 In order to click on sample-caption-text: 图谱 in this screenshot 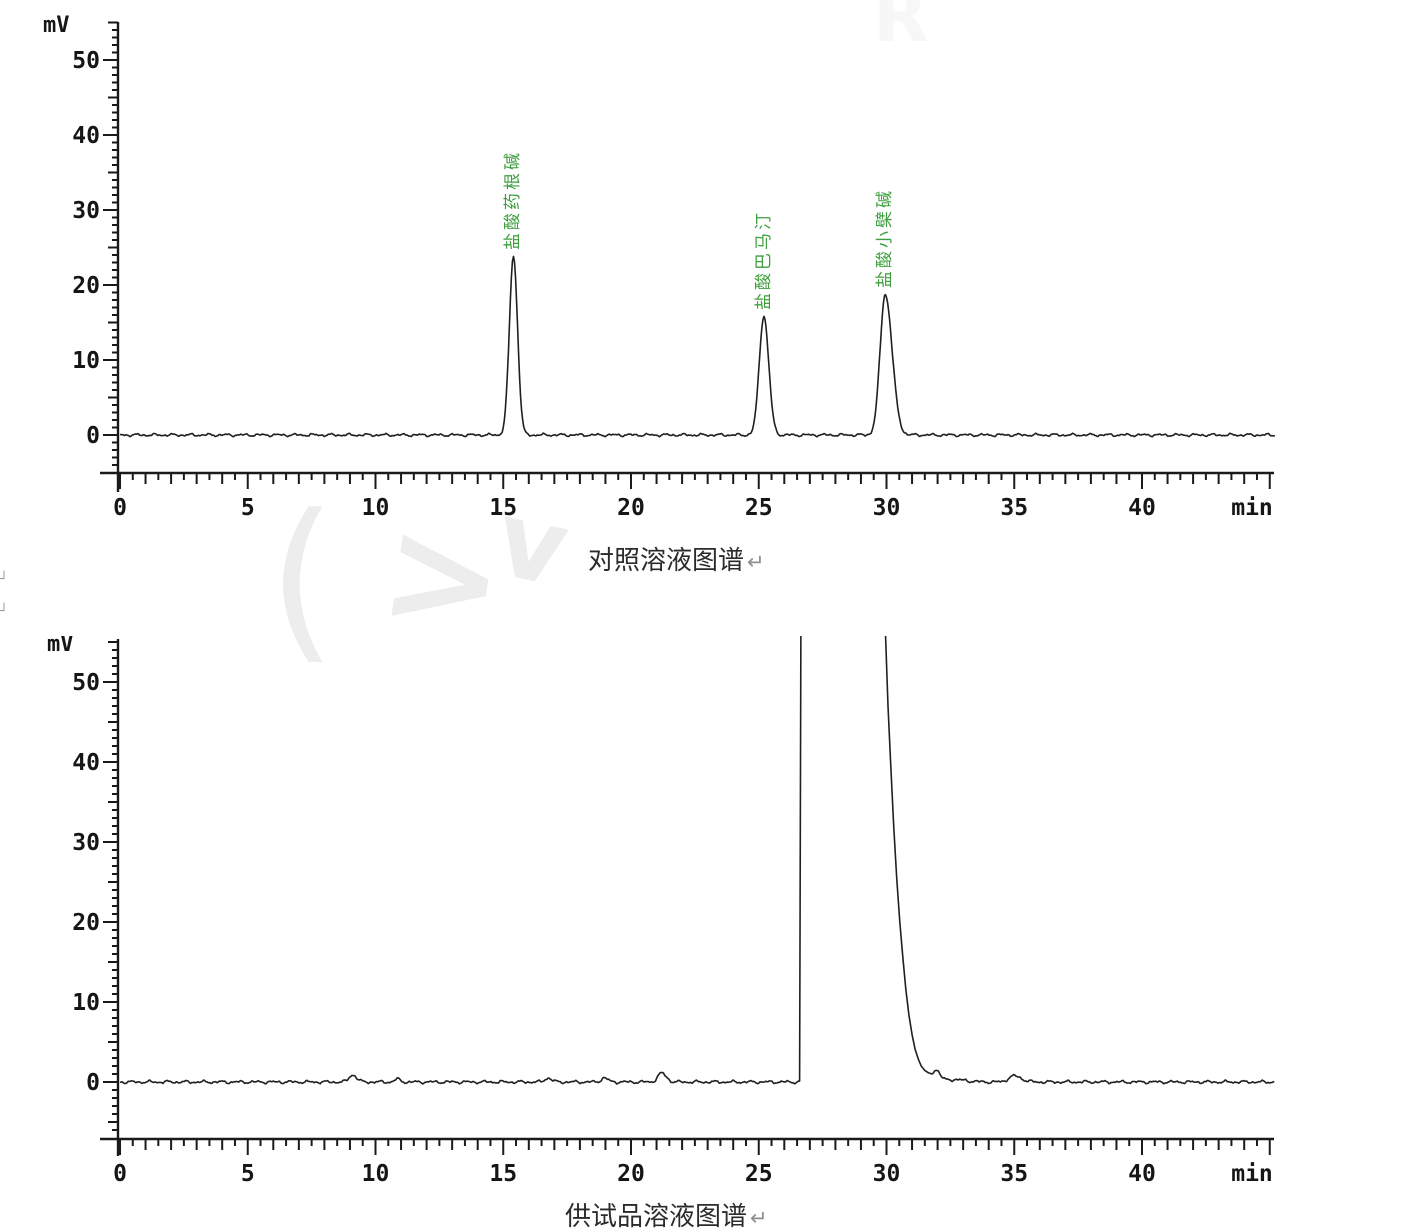, I will do `click(721, 1217)`.